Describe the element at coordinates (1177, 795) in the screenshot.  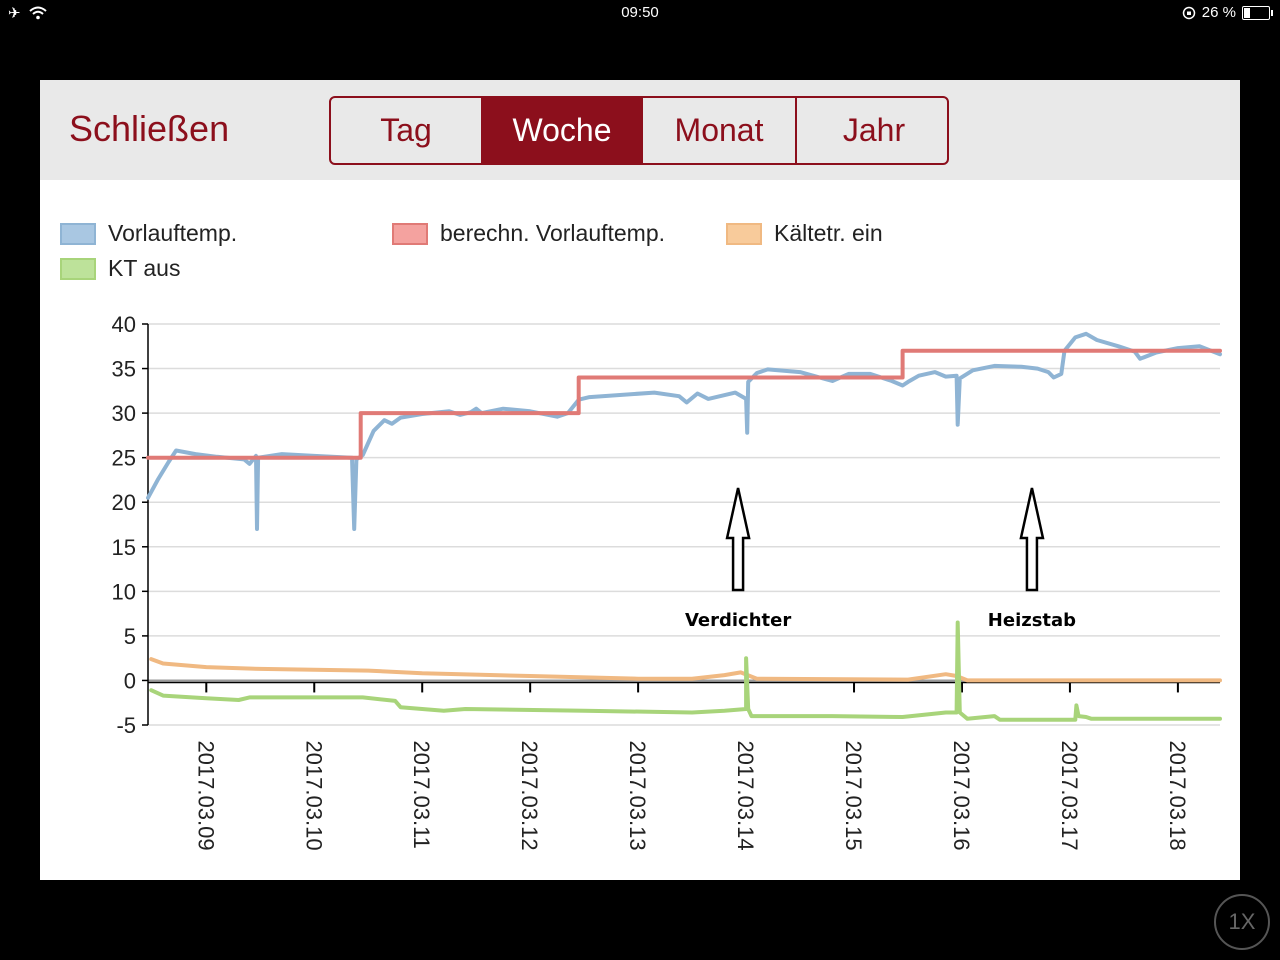
I see `x-tick-label: 2017.03.18` at that location.